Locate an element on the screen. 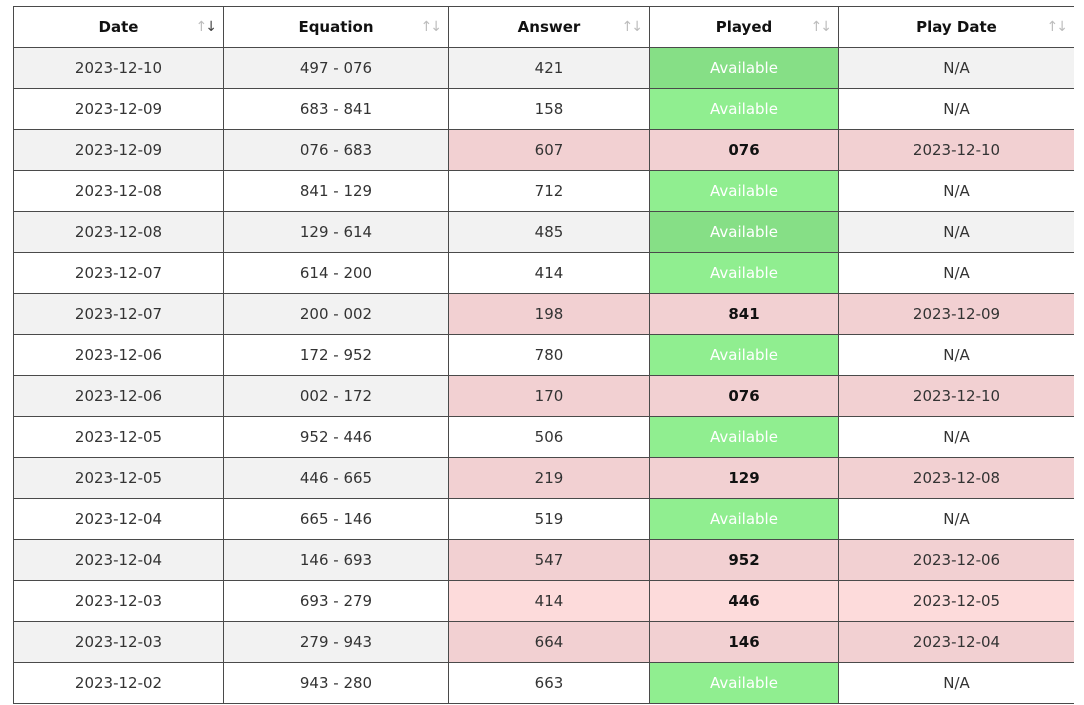  answer-cell: 170 is located at coordinates (549, 396).